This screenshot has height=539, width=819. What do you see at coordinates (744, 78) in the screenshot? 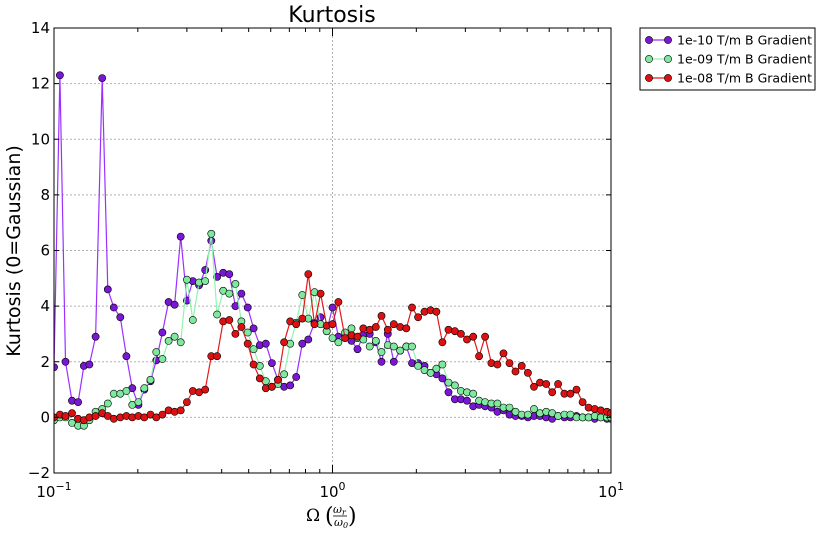
I see `legend-label-3: 1e-08 T/m B Gradient` at bounding box center [744, 78].